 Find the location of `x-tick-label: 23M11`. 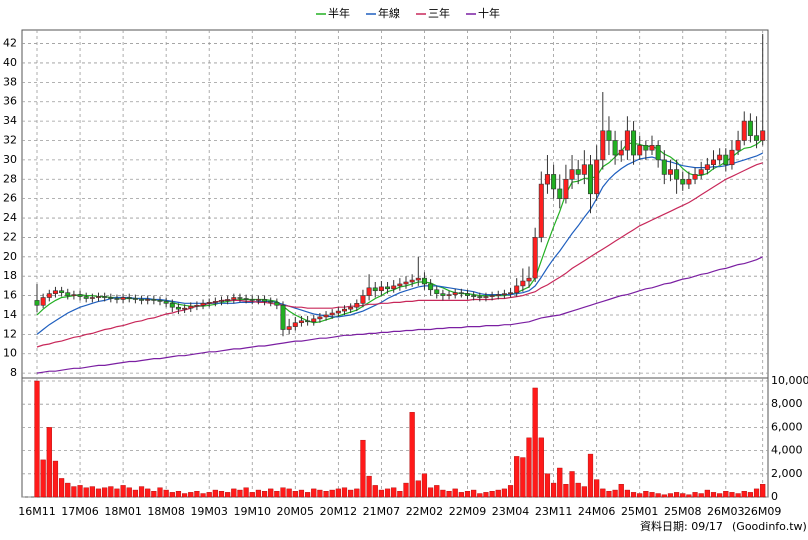

x-tick-label: 23M11 is located at coordinates (554, 511).